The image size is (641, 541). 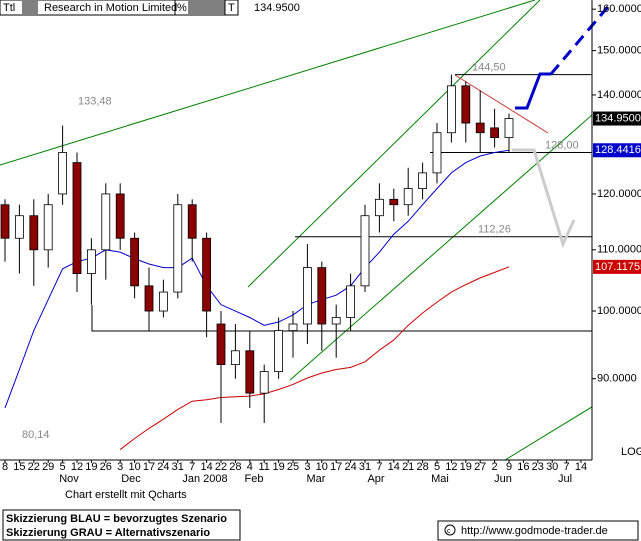 I want to click on price-marker-label: 128.44168, so click(x=618, y=150).